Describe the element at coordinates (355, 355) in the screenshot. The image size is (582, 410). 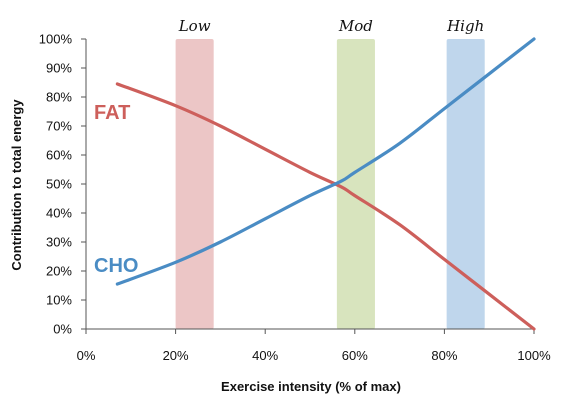
I see `x-tick-label: 60%` at that location.